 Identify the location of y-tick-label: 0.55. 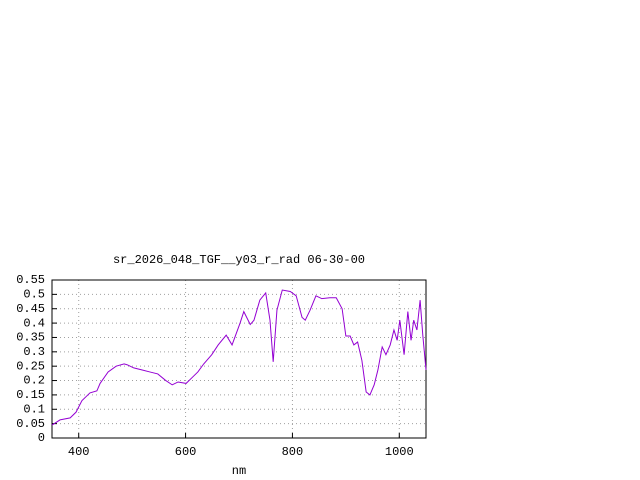
(30, 280).